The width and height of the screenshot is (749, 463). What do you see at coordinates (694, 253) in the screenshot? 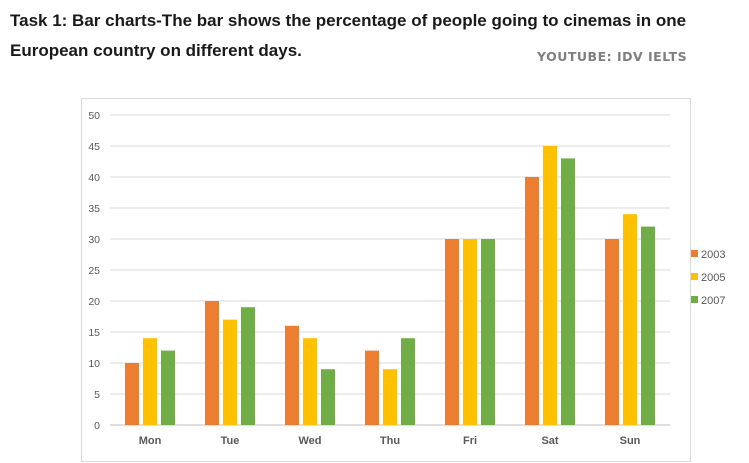
I see `legend-swatch-2003` at bounding box center [694, 253].